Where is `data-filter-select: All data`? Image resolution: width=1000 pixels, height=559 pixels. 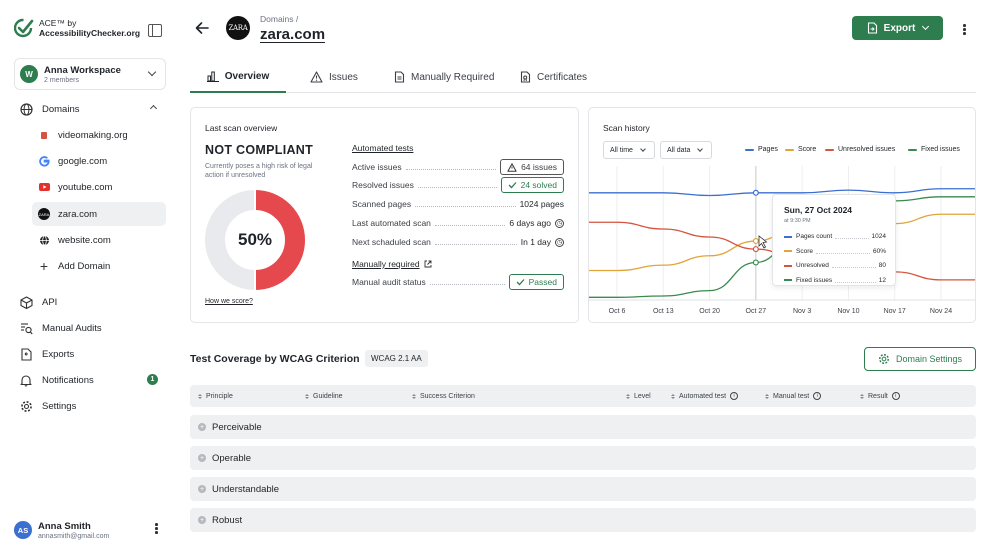 data-filter-select: All data is located at coordinates (686, 150).